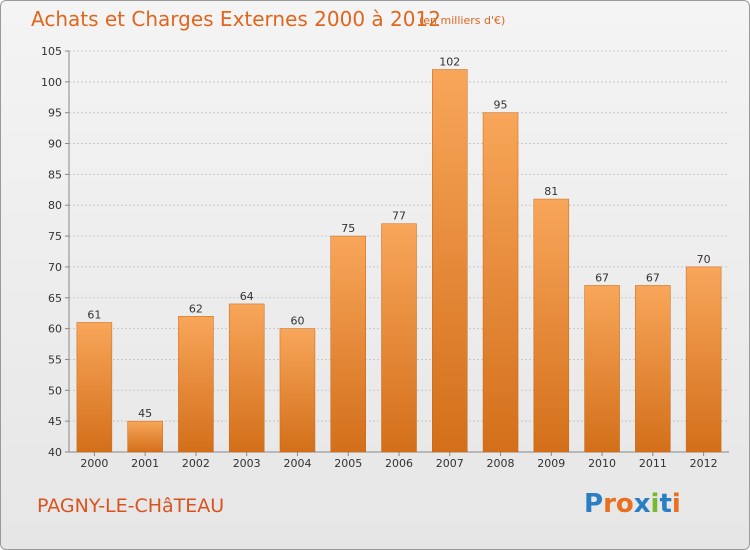 Image resolution: width=750 pixels, height=550 pixels. What do you see at coordinates (653, 369) in the screenshot?
I see `bar-2011` at bounding box center [653, 369].